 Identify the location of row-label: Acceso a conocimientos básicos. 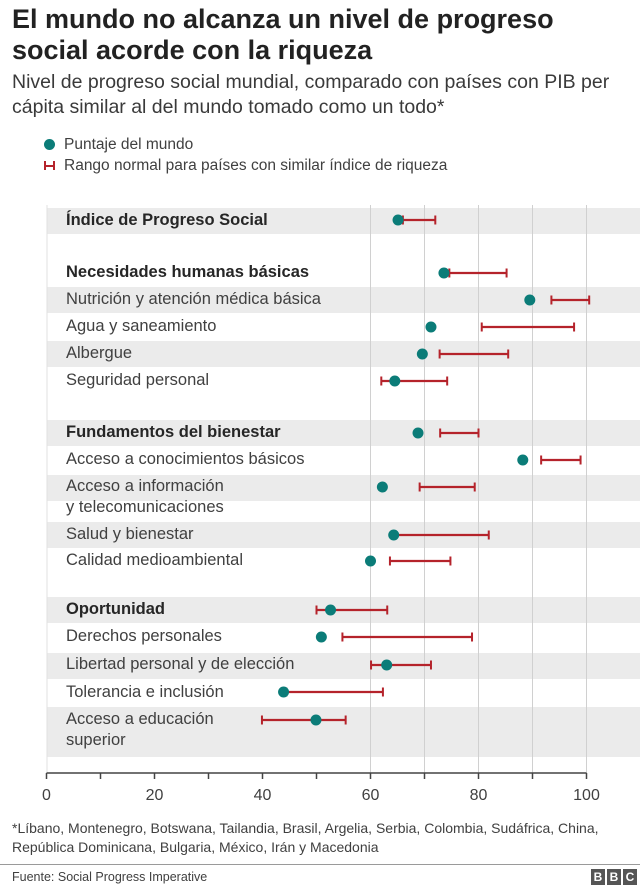
(185, 459).